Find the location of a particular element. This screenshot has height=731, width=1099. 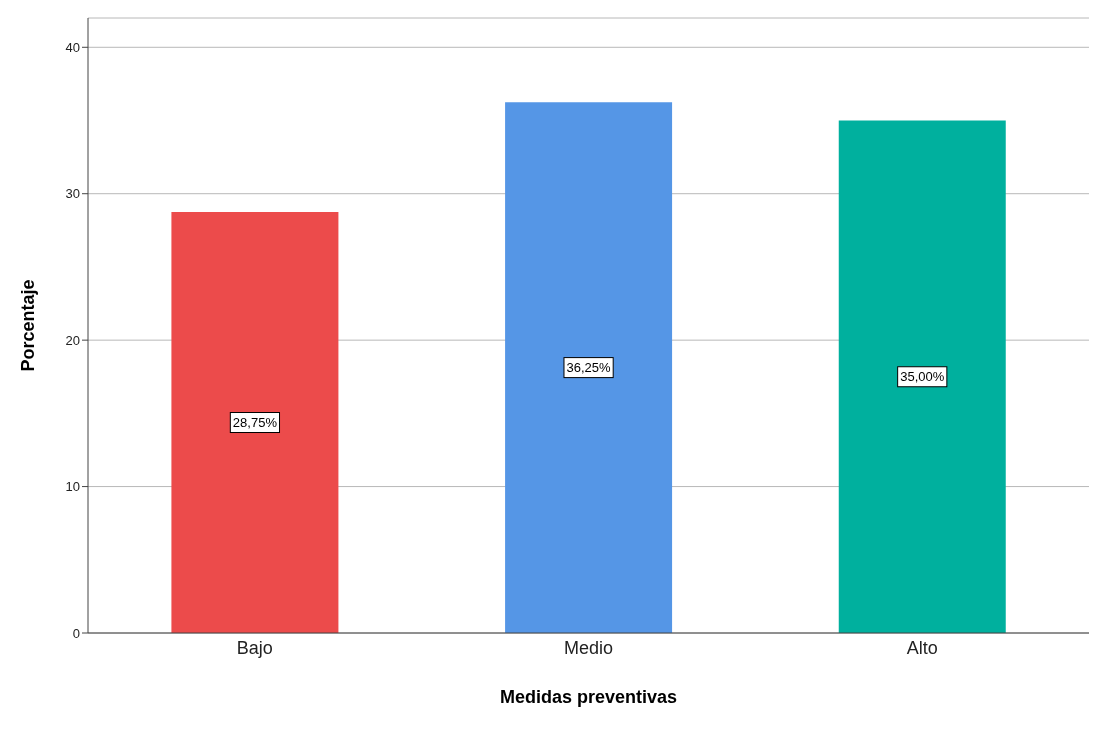

x-tick-label: Alto is located at coordinates (922, 647).